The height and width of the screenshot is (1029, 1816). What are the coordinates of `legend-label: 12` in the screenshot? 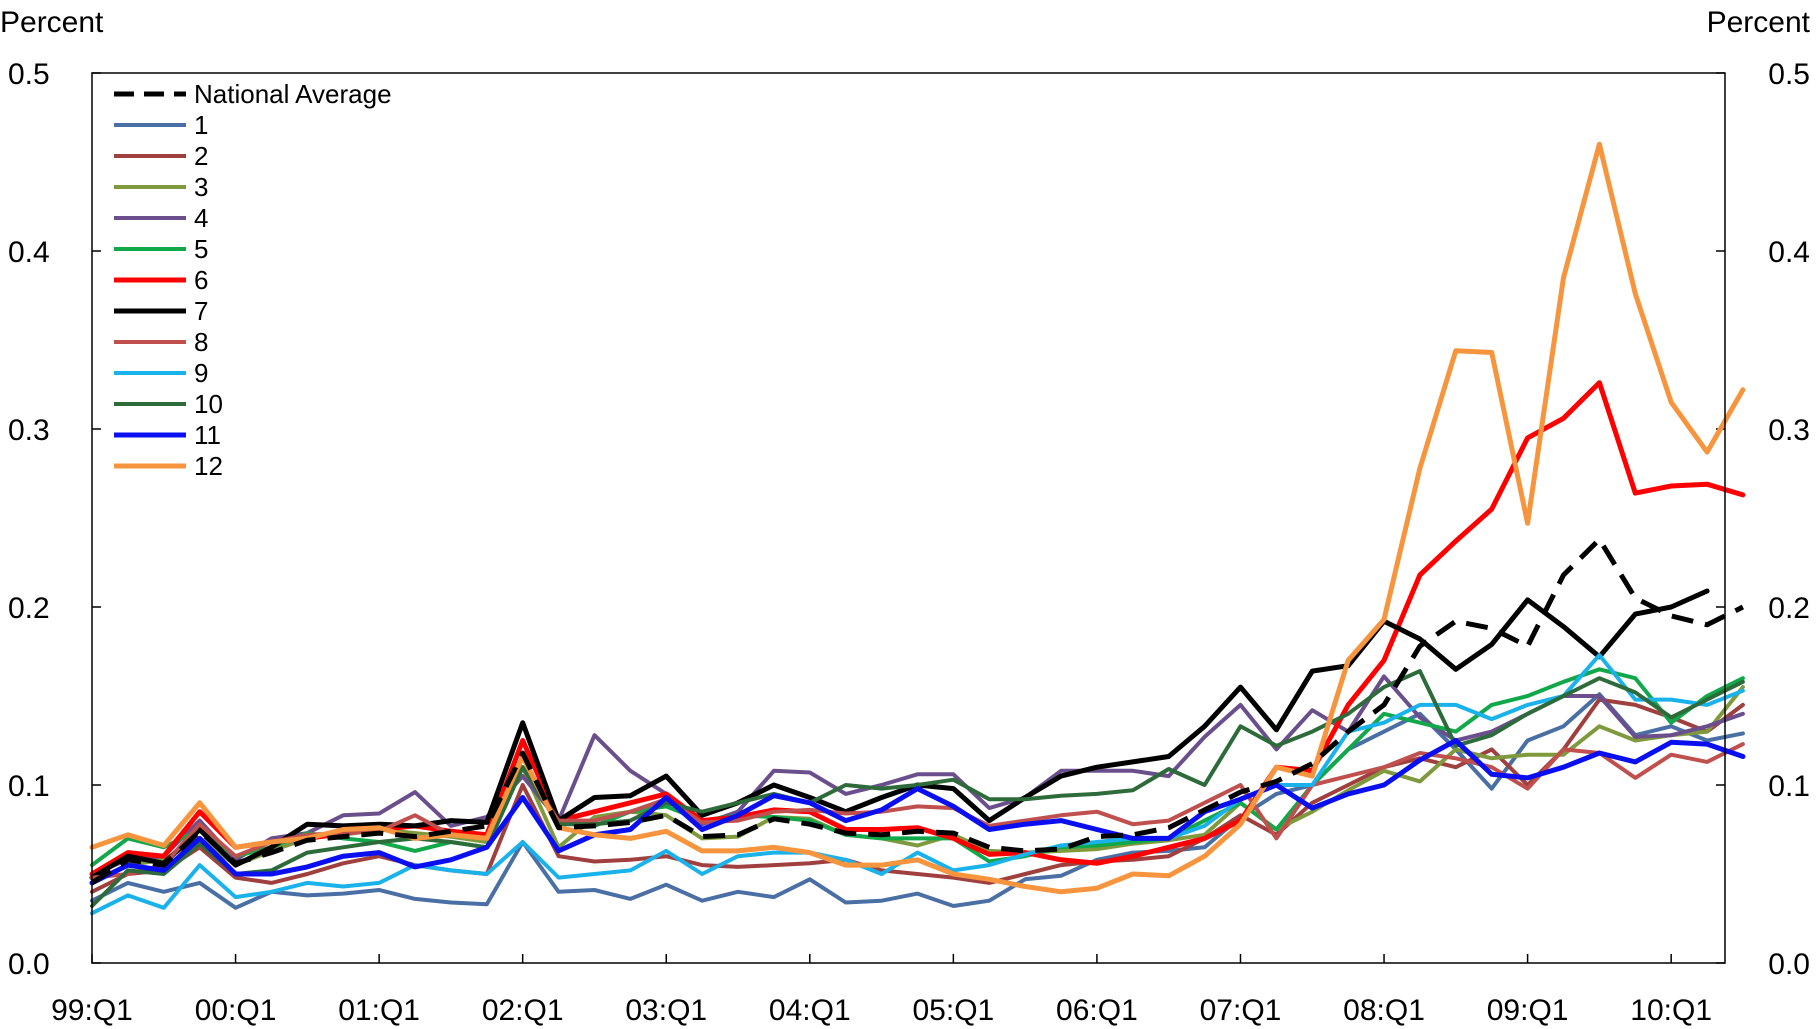 It's located at (208, 466).